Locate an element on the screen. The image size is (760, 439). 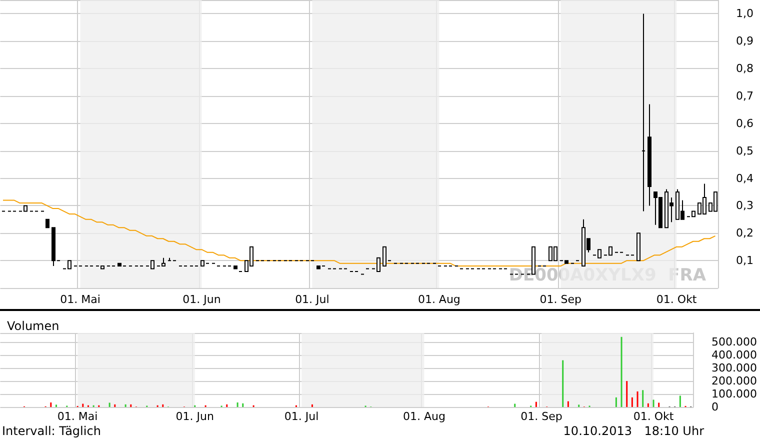
y-tick-label: 100.000 is located at coordinates (735, 394).